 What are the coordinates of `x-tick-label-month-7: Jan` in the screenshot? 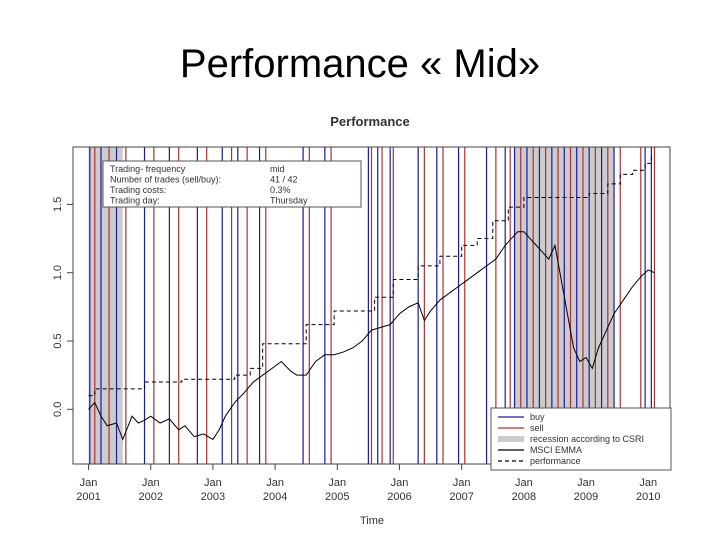 It's located at (524, 483).